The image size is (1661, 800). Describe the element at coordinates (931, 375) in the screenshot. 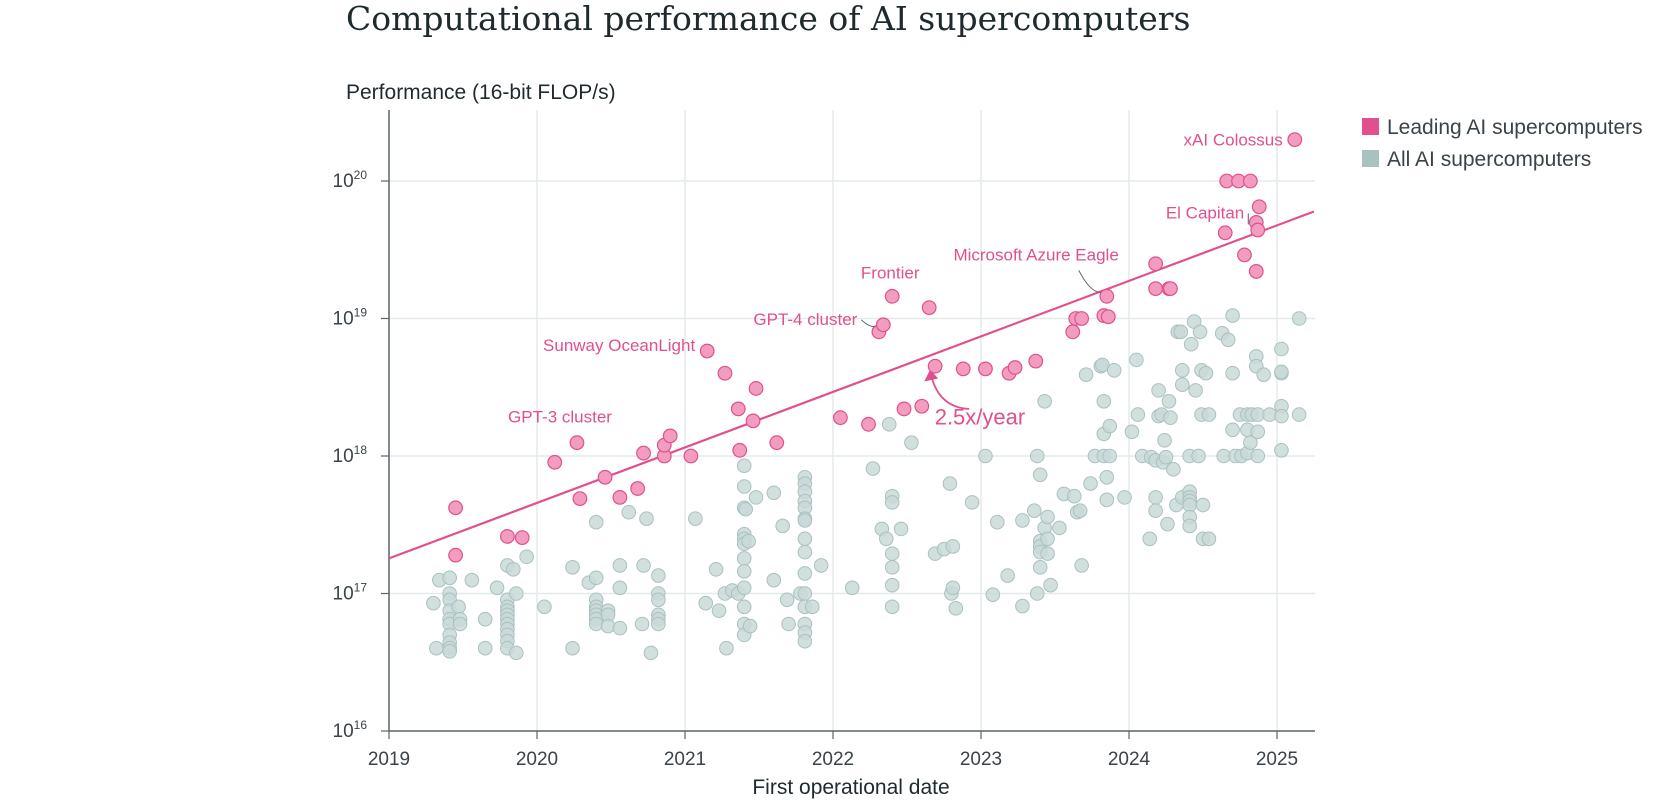

I see `trend-arrowhead` at that location.